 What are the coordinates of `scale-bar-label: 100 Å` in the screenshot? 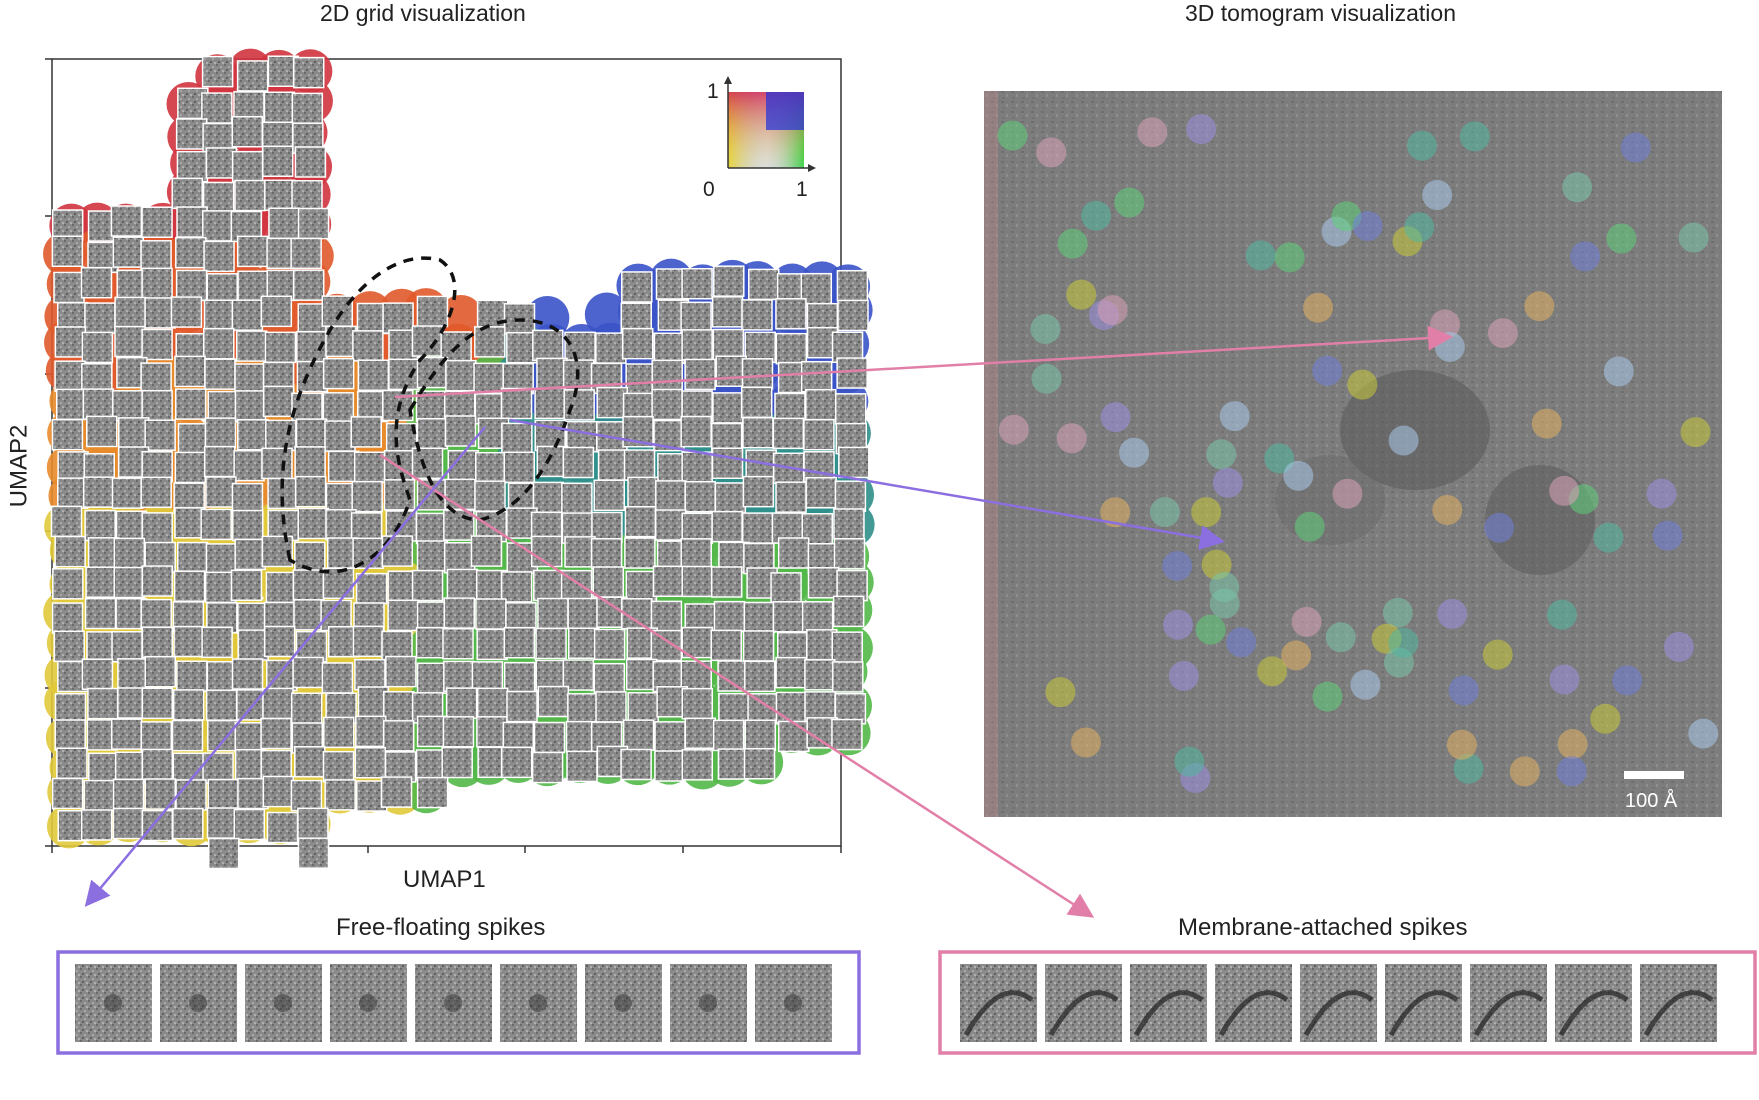 It's located at (1651, 801).